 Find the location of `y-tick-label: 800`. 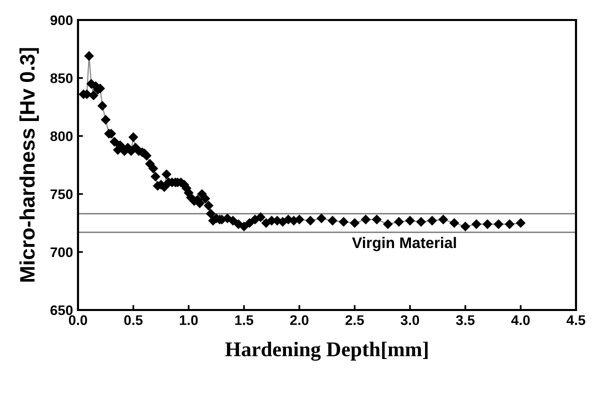

y-tick-label: 800 is located at coordinates (61, 136).